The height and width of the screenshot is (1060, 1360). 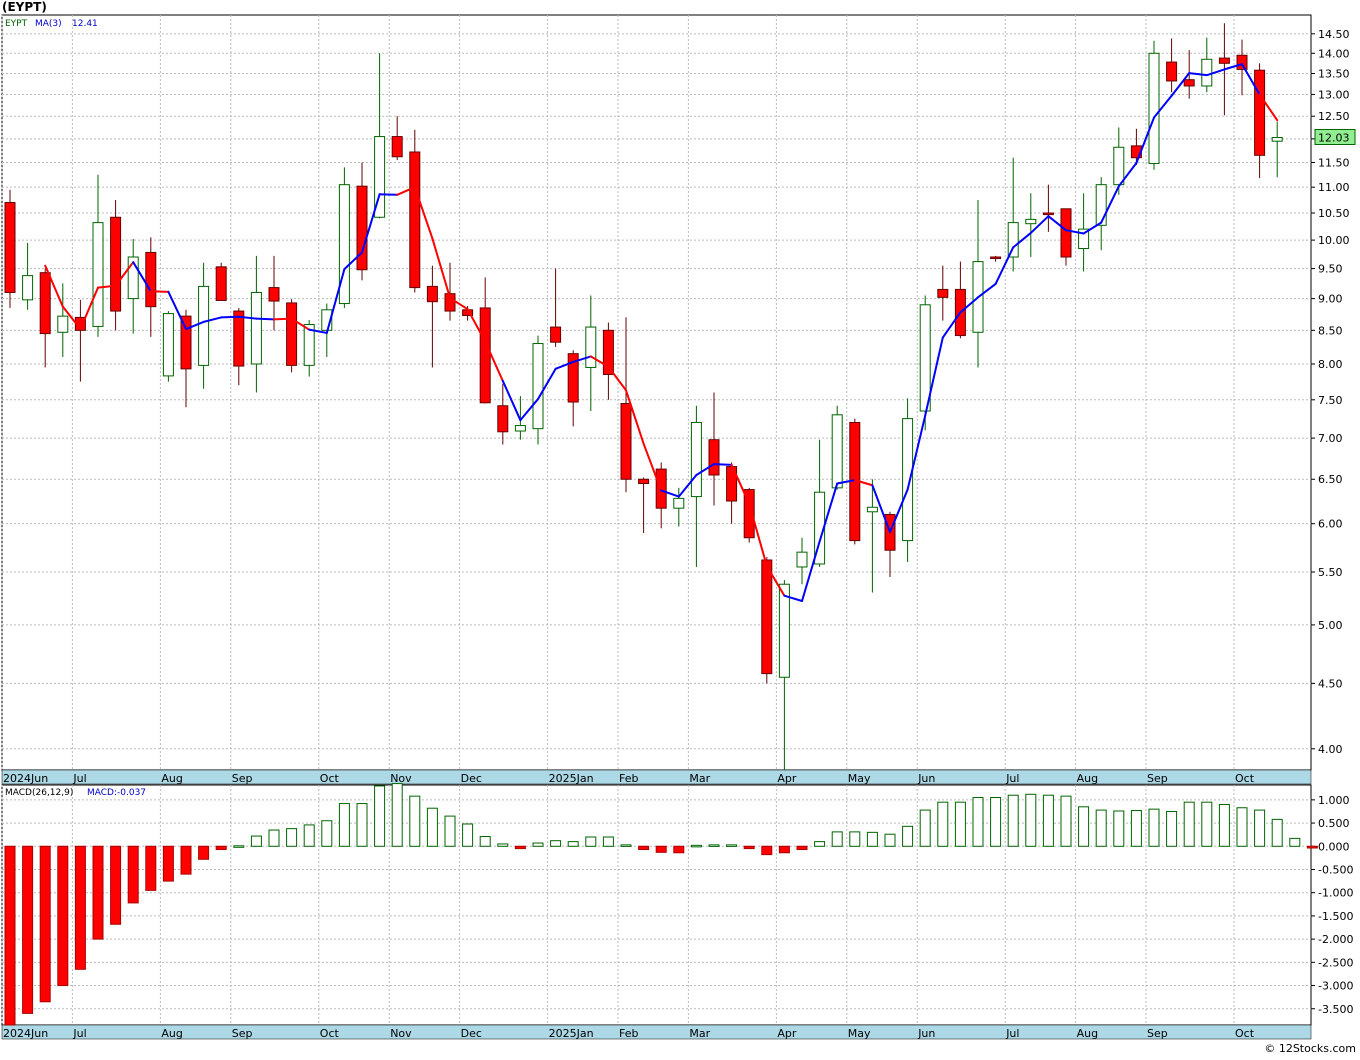 What do you see at coordinates (242, 1033) in the screenshot?
I see `macd-x-tick-label: Sep` at bounding box center [242, 1033].